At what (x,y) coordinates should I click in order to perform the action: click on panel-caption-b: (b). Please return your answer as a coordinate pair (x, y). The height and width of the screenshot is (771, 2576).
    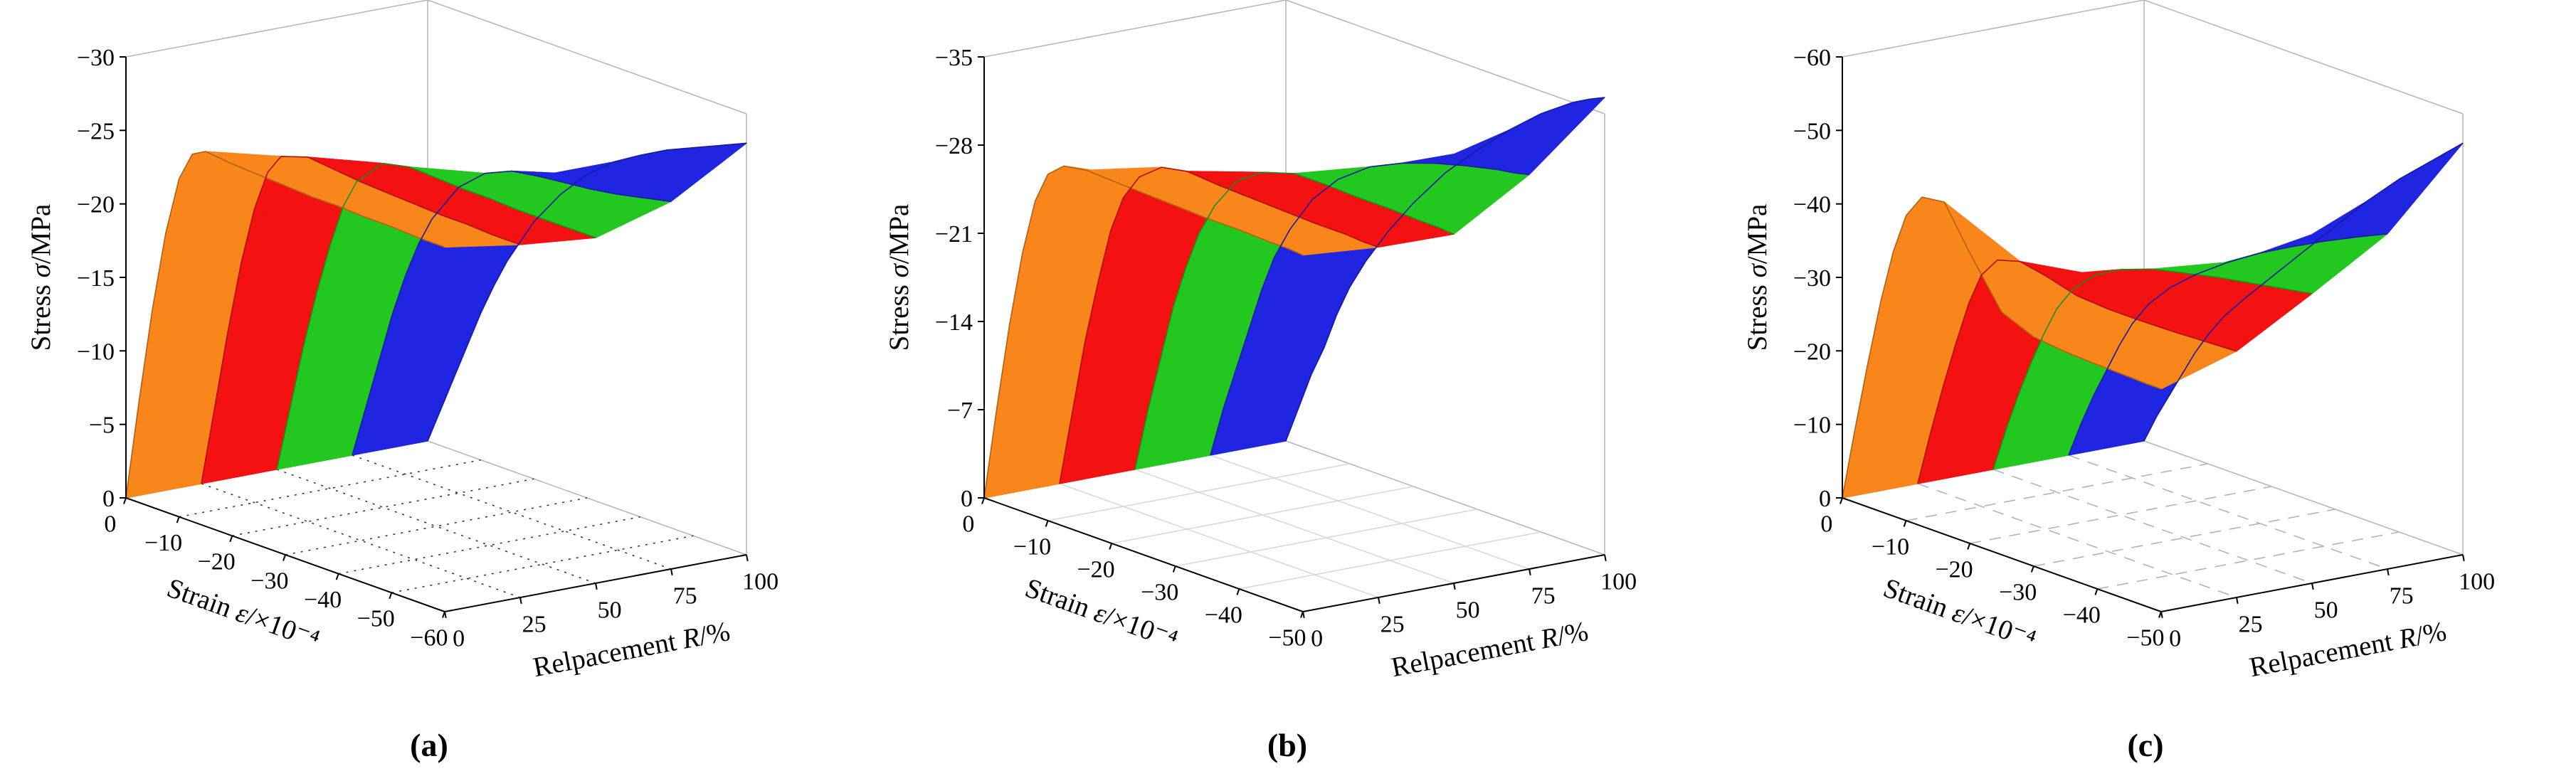
    Looking at the image, I should click on (1287, 744).